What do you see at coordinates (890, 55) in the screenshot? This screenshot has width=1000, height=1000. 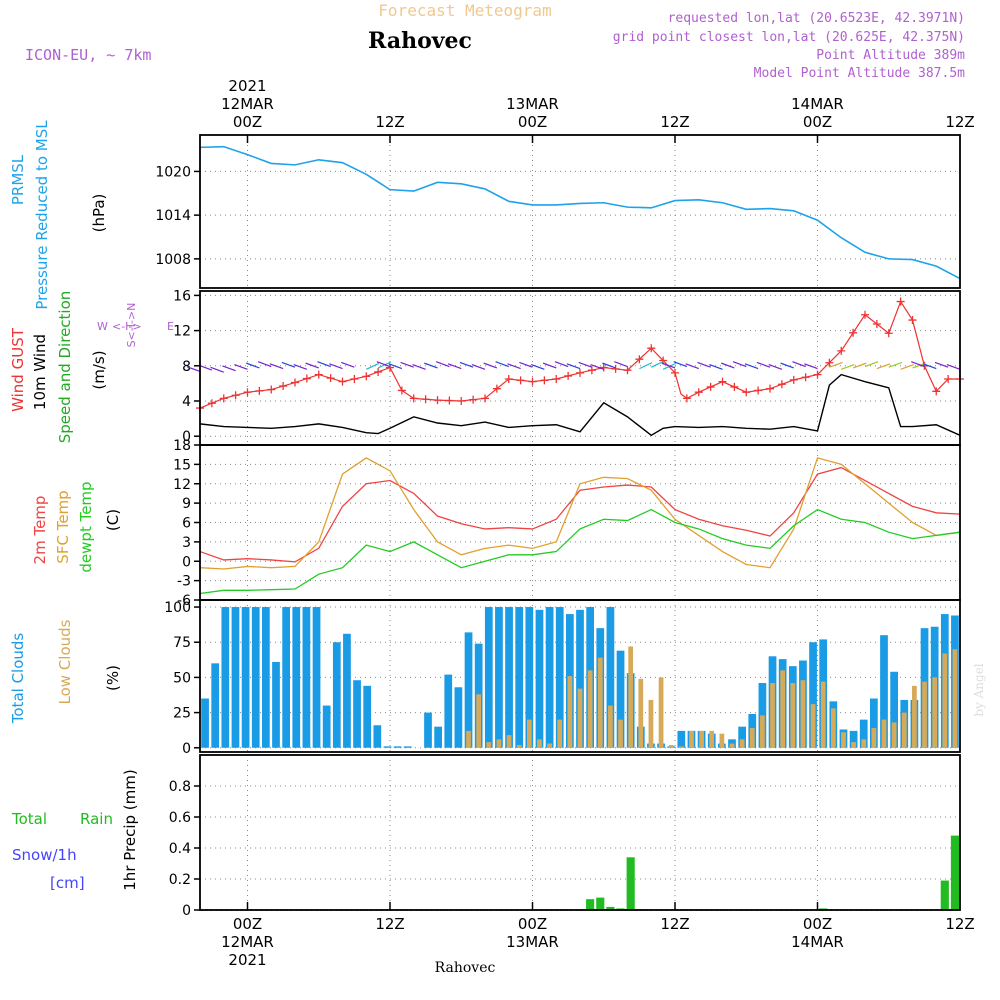 I see `point-altitude: Point Altitude 389m` at bounding box center [890, 55].